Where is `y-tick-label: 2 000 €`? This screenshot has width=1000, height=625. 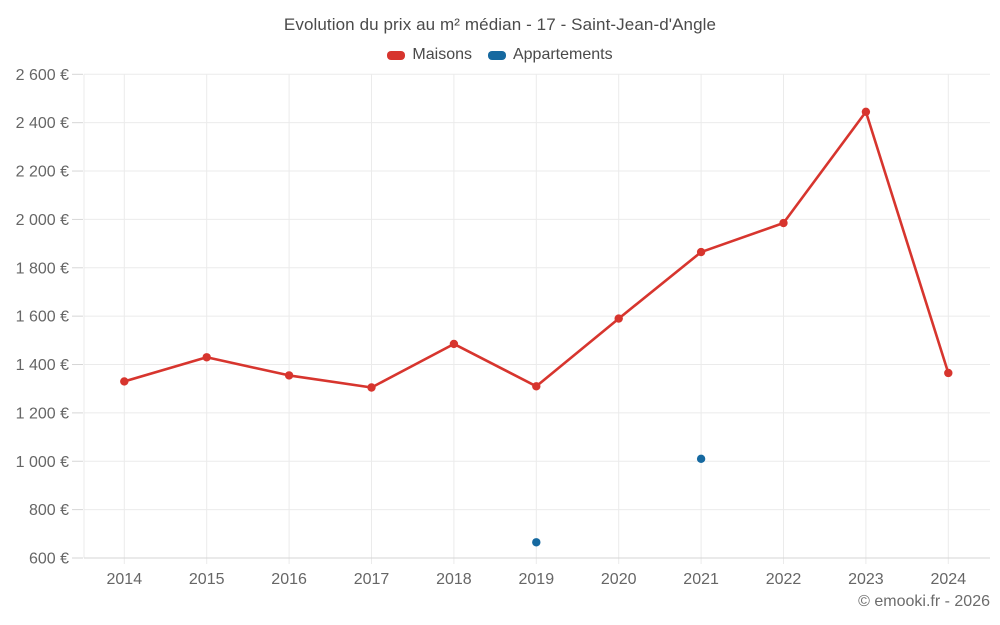
y-tick-label: 2 000 € is located at coordinates (42, 220).